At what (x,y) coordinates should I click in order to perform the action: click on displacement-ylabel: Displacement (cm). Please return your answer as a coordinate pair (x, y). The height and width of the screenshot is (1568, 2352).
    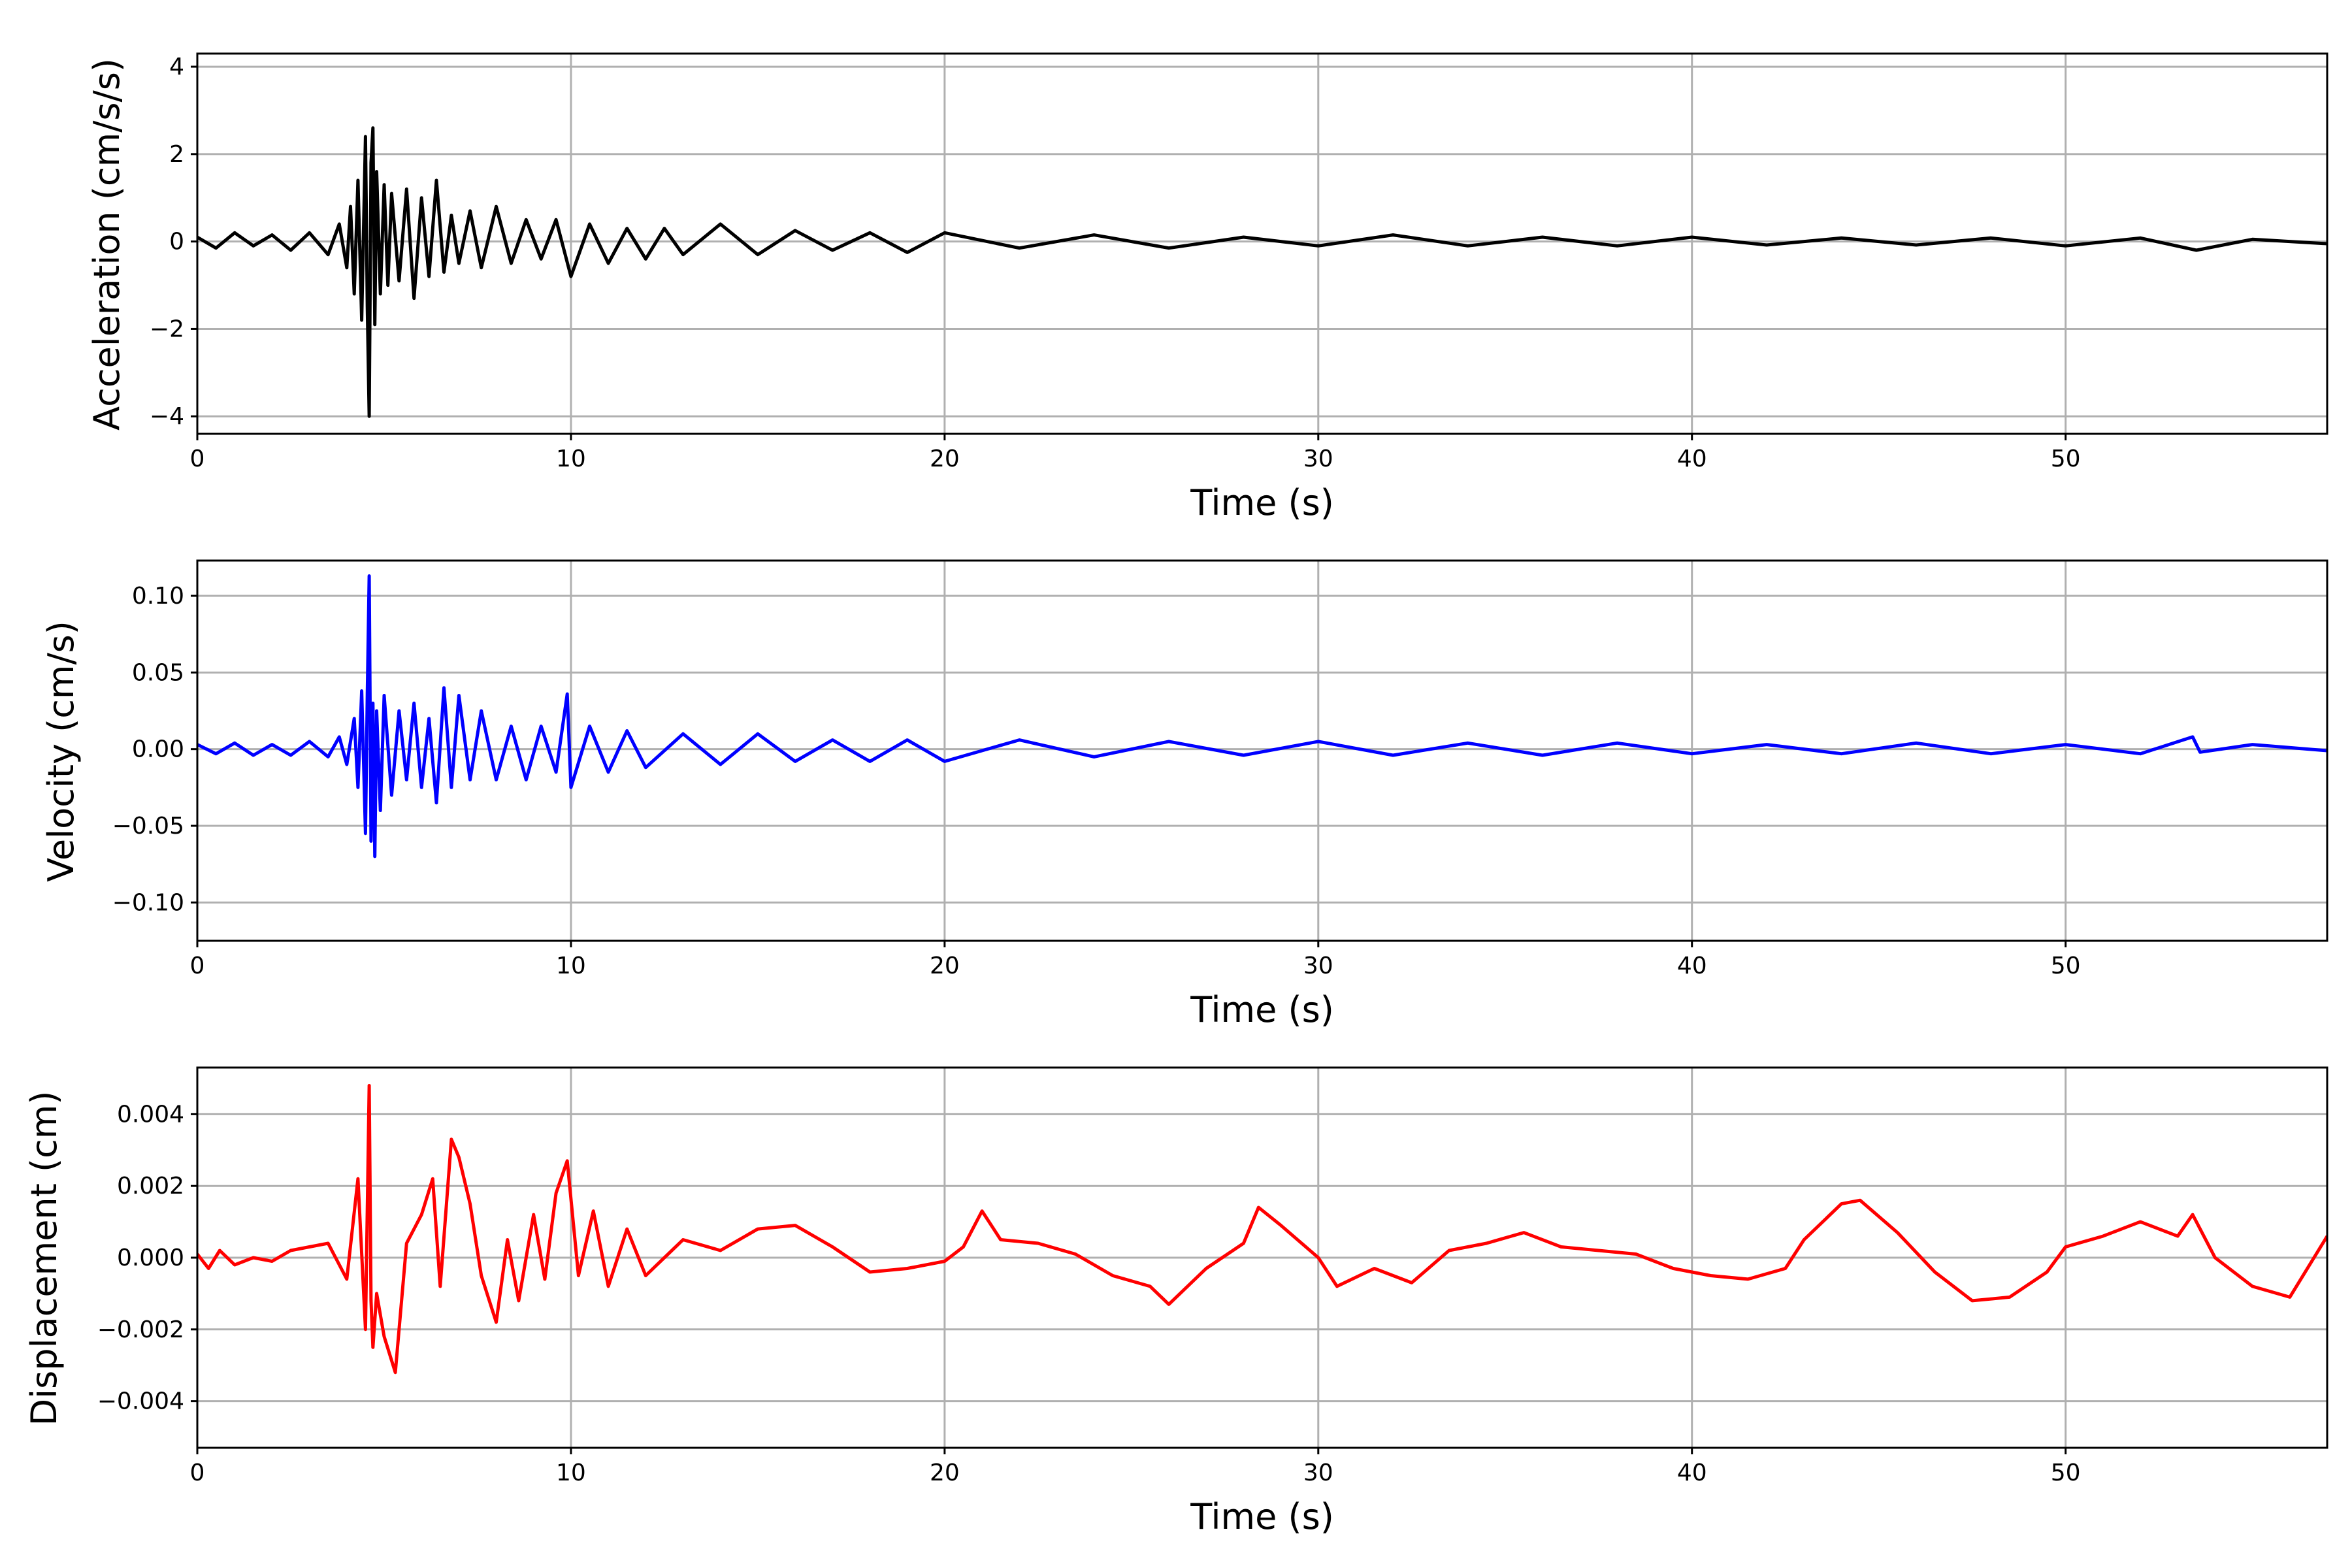
    Looking at the image, I should click on (44, 1258).